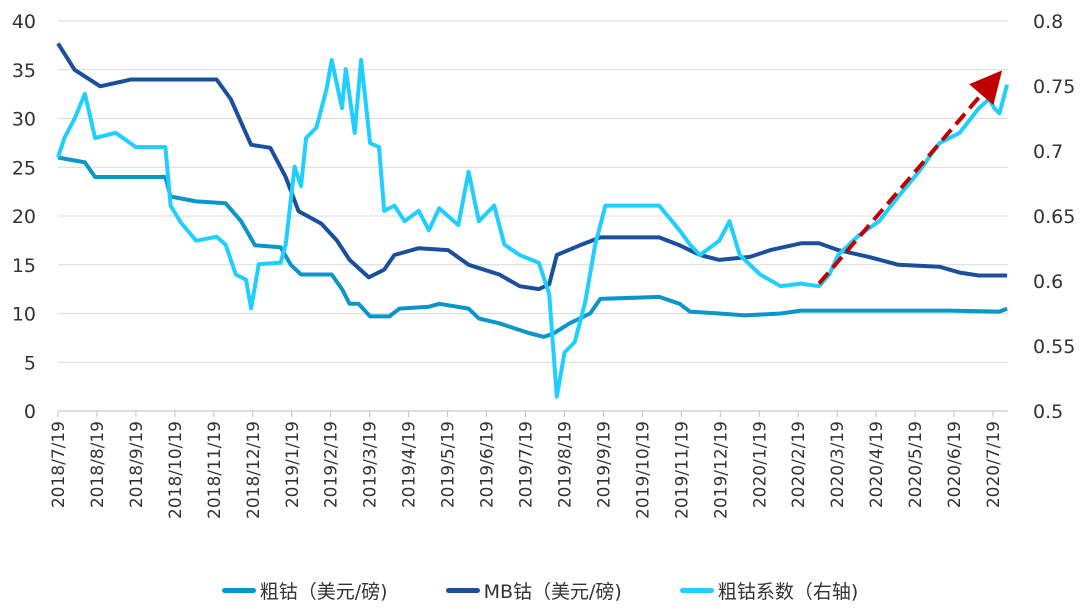 This screenshot has width=1080, height=613. I want to click on y-left-tick-label: 35, so click(24, 71).